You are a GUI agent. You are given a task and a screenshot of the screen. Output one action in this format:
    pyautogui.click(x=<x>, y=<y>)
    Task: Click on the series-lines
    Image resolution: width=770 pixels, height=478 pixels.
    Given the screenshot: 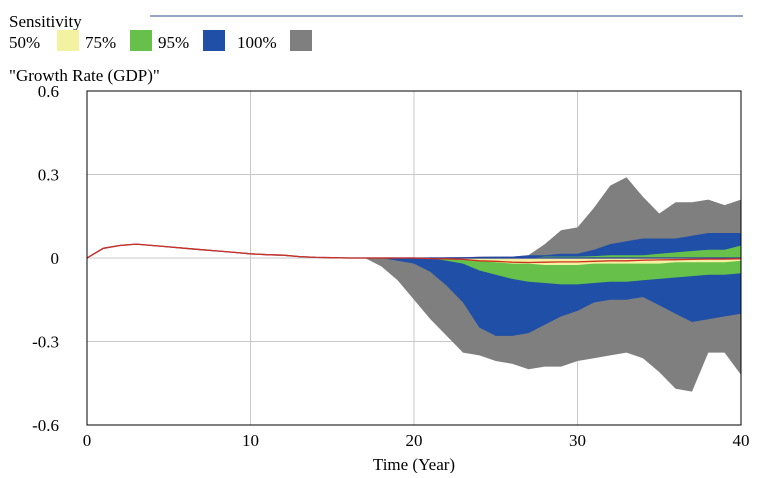 What is the action you would take?
    pyautogui.click(x=414, y=253)
    